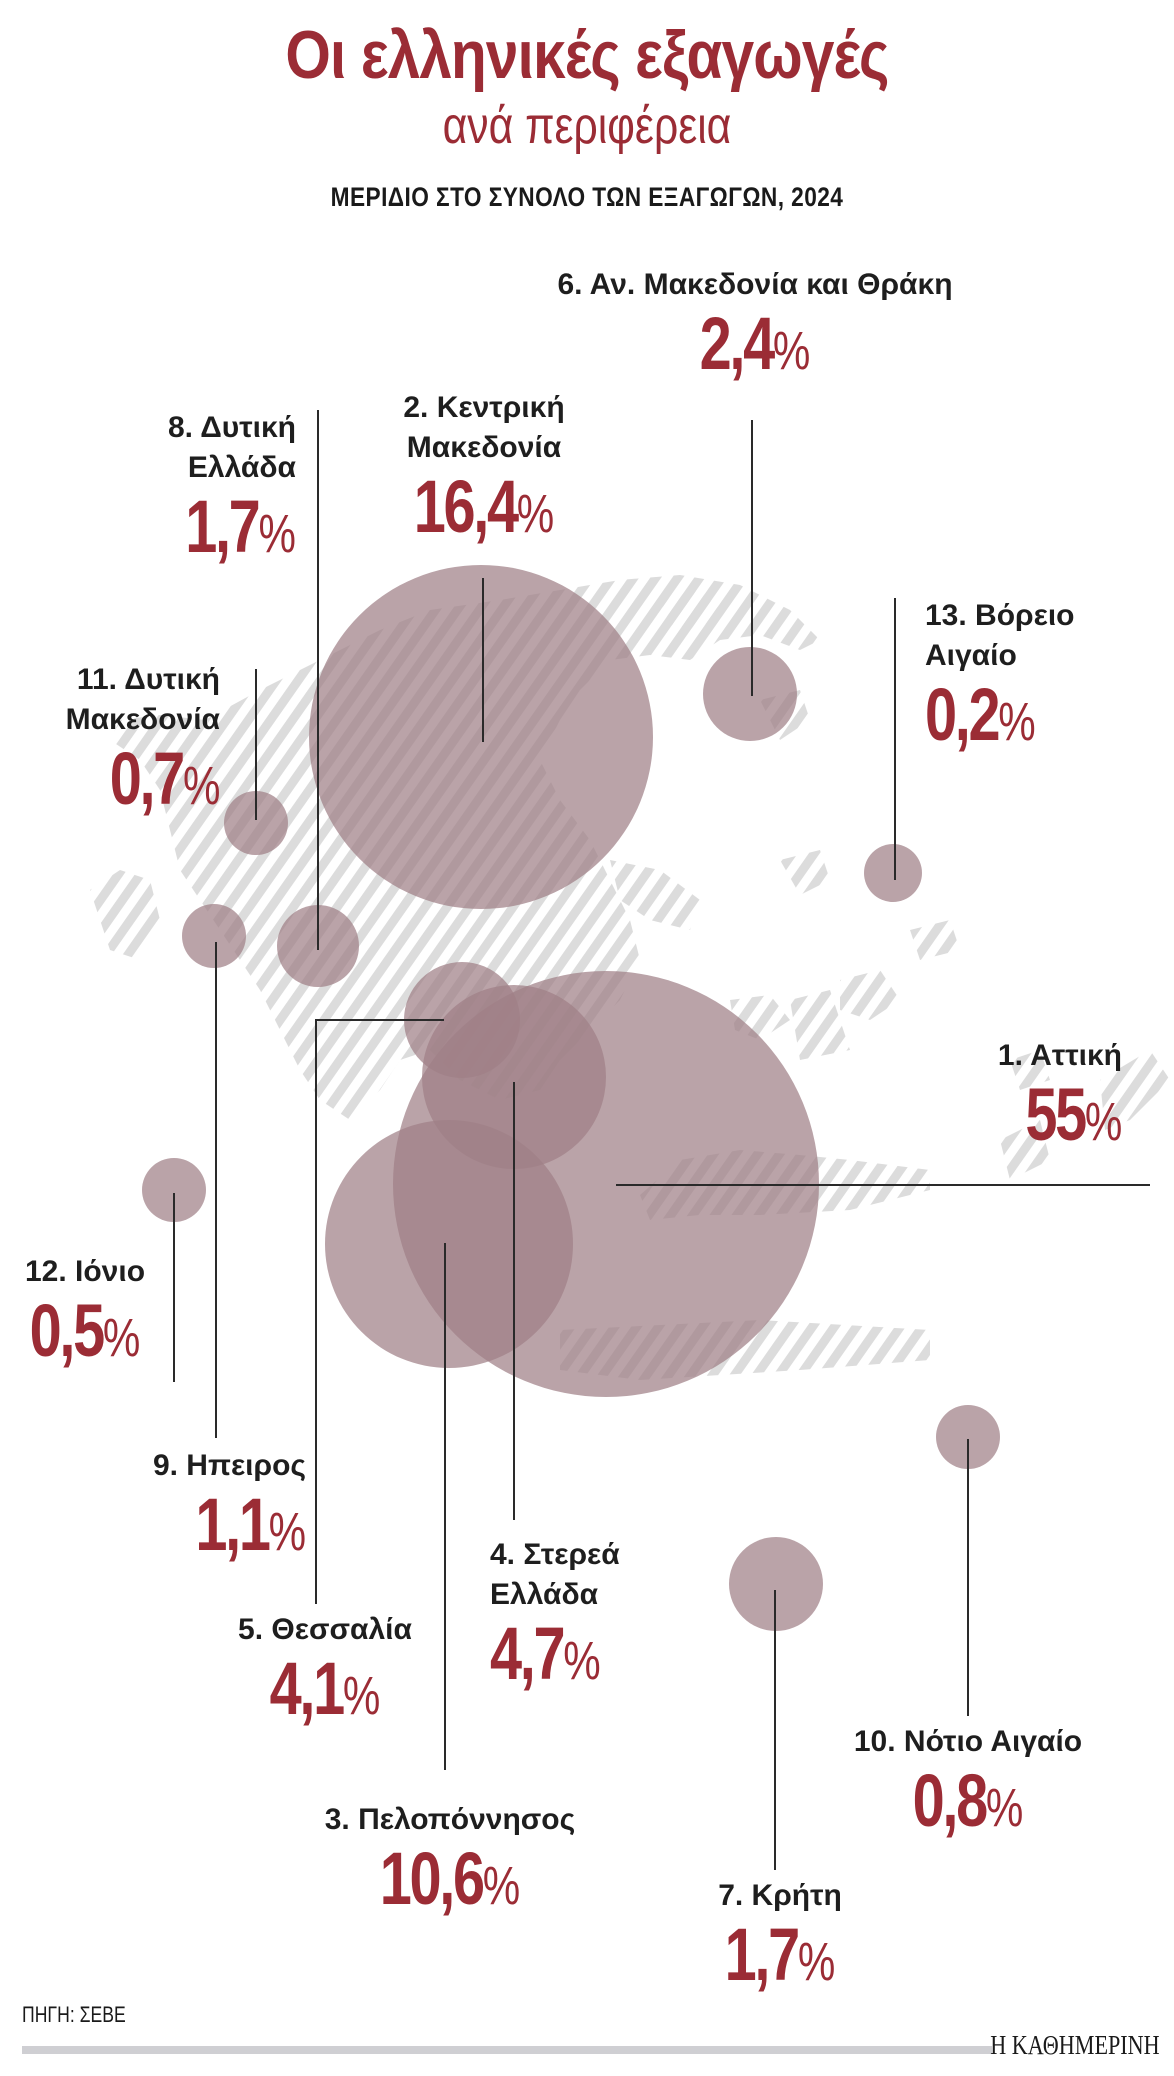  Describe the element at coordinates (449, 1244) in the screenshot. I see `bubble-peloponnisos` at that location.